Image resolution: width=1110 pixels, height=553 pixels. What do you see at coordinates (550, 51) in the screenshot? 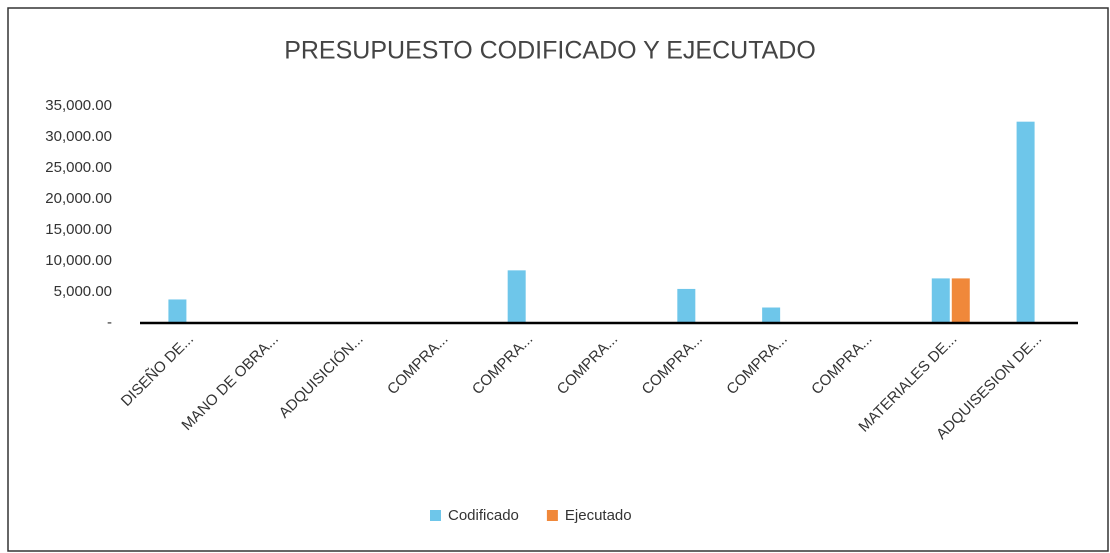
I see `chart-title: PRESUPUESTO CODIFICADO Y EJECUTADO` at bounding box center [550, 51].